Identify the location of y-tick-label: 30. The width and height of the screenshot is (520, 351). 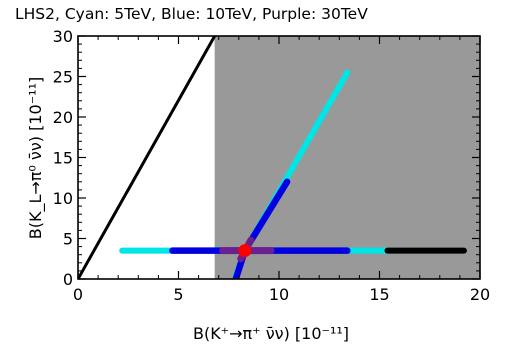
(63, 36).